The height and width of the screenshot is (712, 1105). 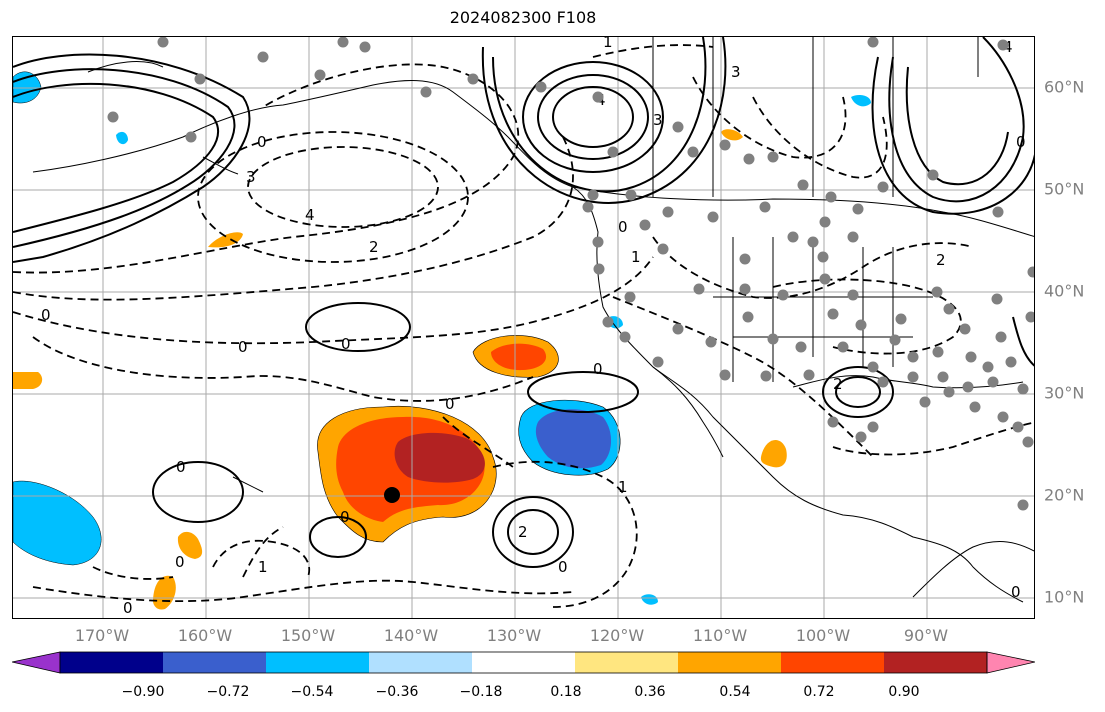 I want to click on storm-center-marker, so click(x=392, y=495).